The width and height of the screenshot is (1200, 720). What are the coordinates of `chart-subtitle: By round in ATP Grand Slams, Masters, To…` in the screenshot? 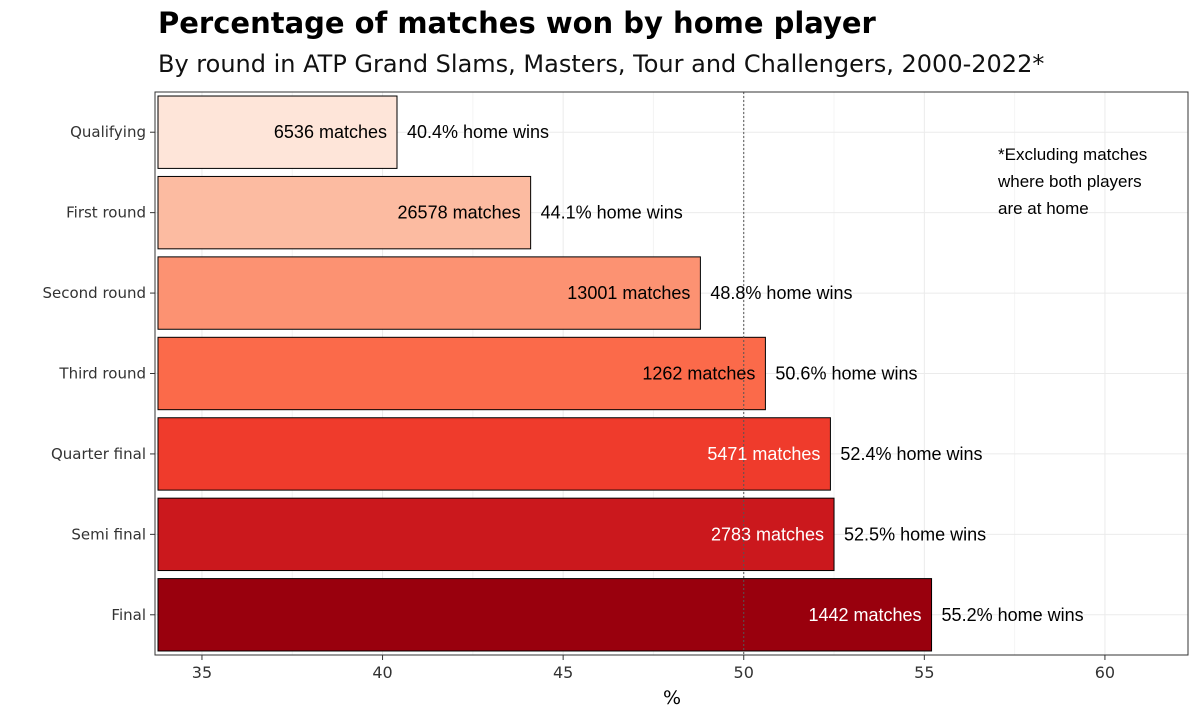 It's located at (601, 64).